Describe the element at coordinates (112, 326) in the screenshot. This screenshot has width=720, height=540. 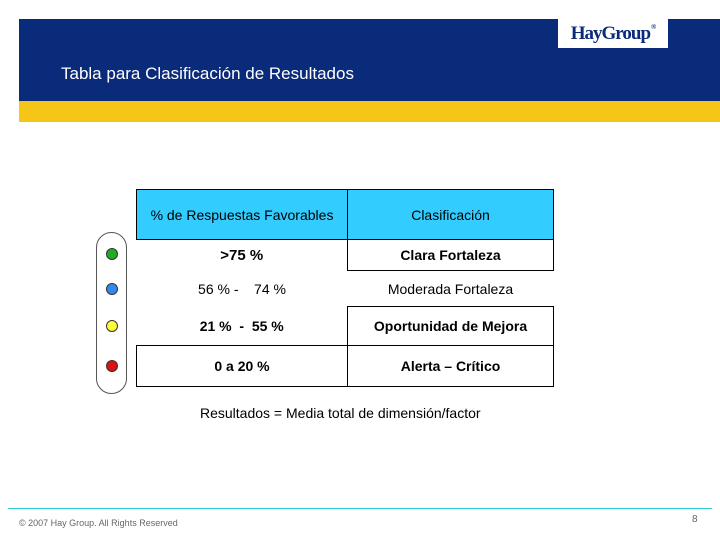
I see `yellow-dot-icon` at that location.